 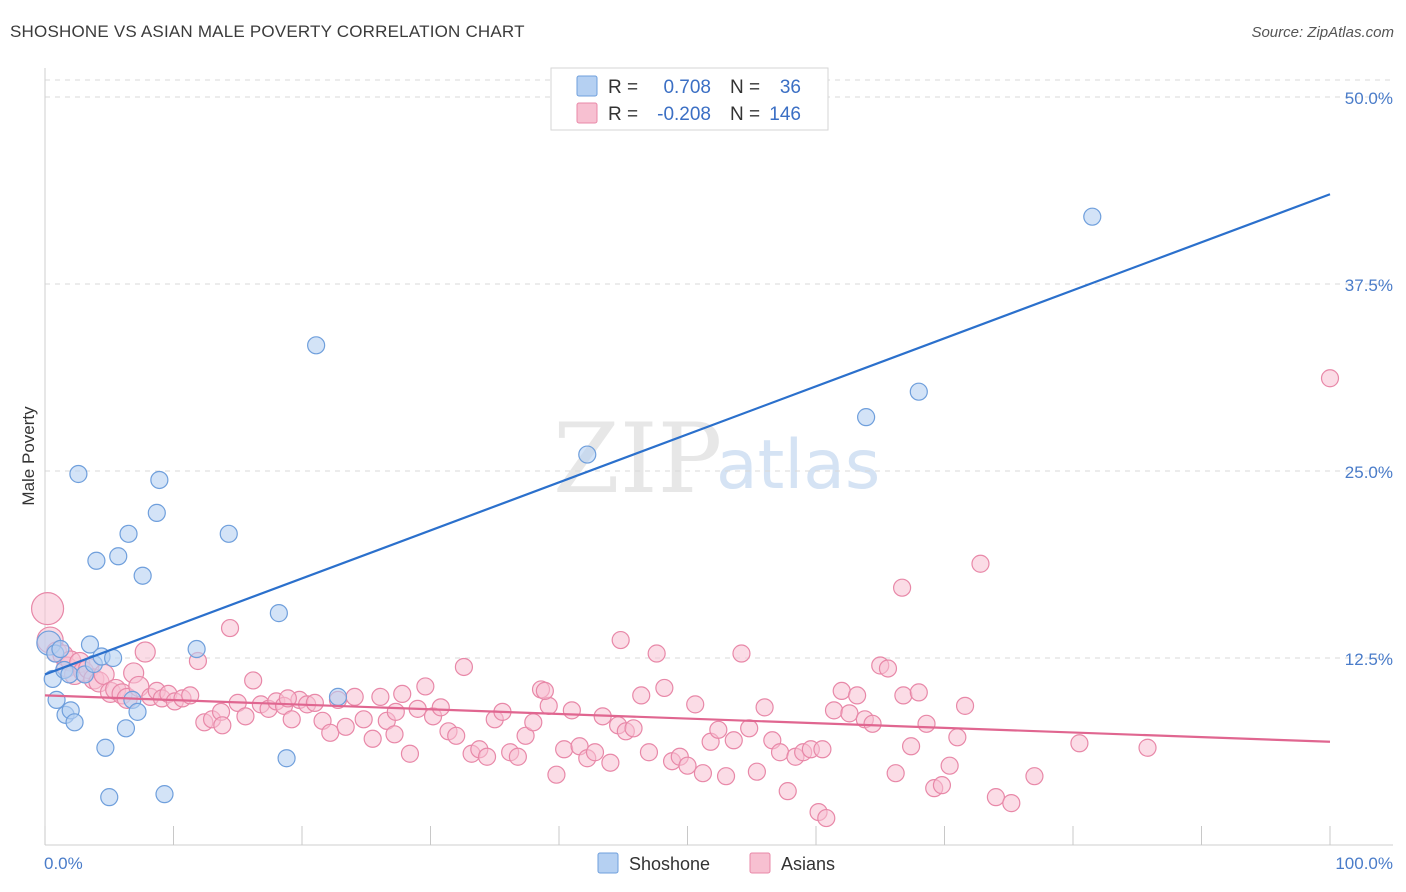 What do you see at coordinates (587, 113) in the screenshot?
I see `legend-swatch-asians` at bounding box center [587, 113].